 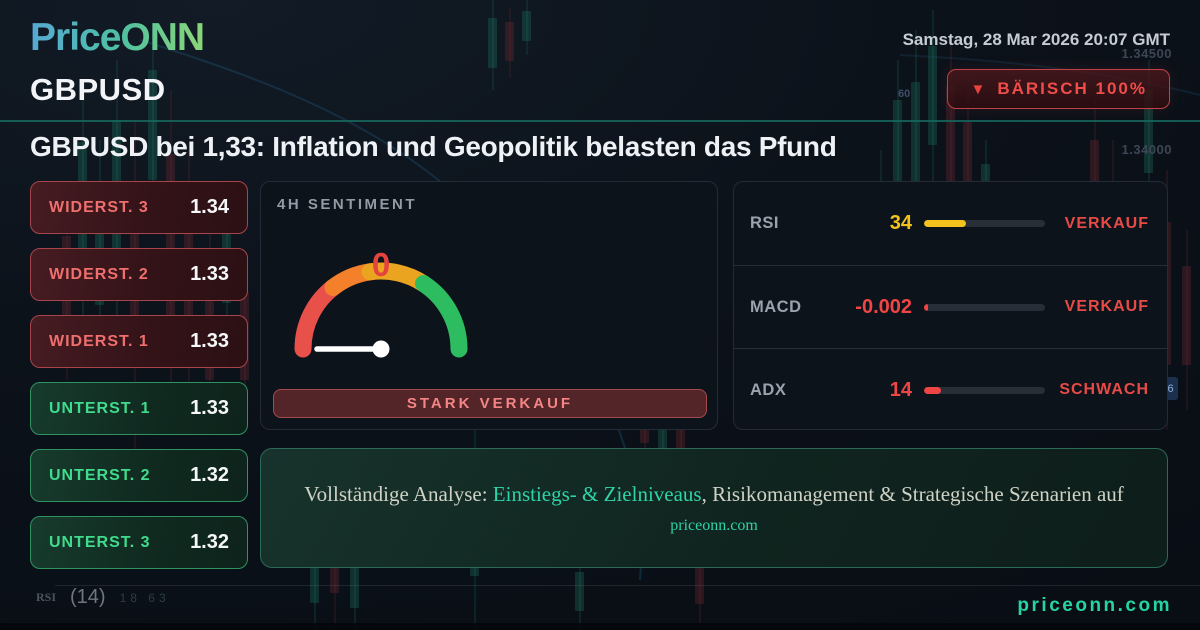 I want to click on indicator-value: -0.002, so click(x=883, y=306).